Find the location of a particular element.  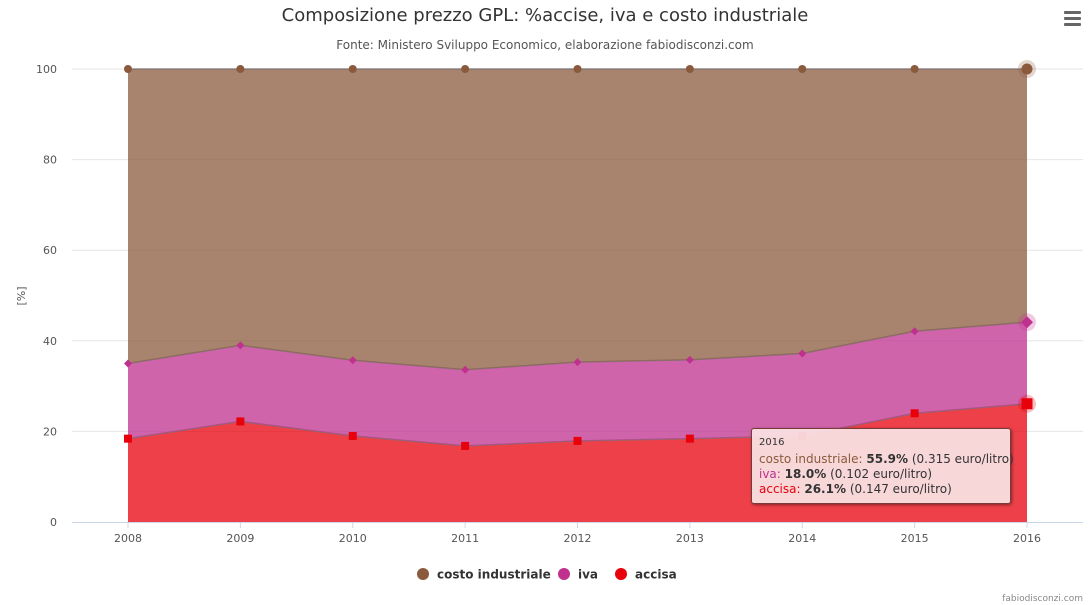

tooltip-percent: 18.0% is located at coordinates (805, 474).